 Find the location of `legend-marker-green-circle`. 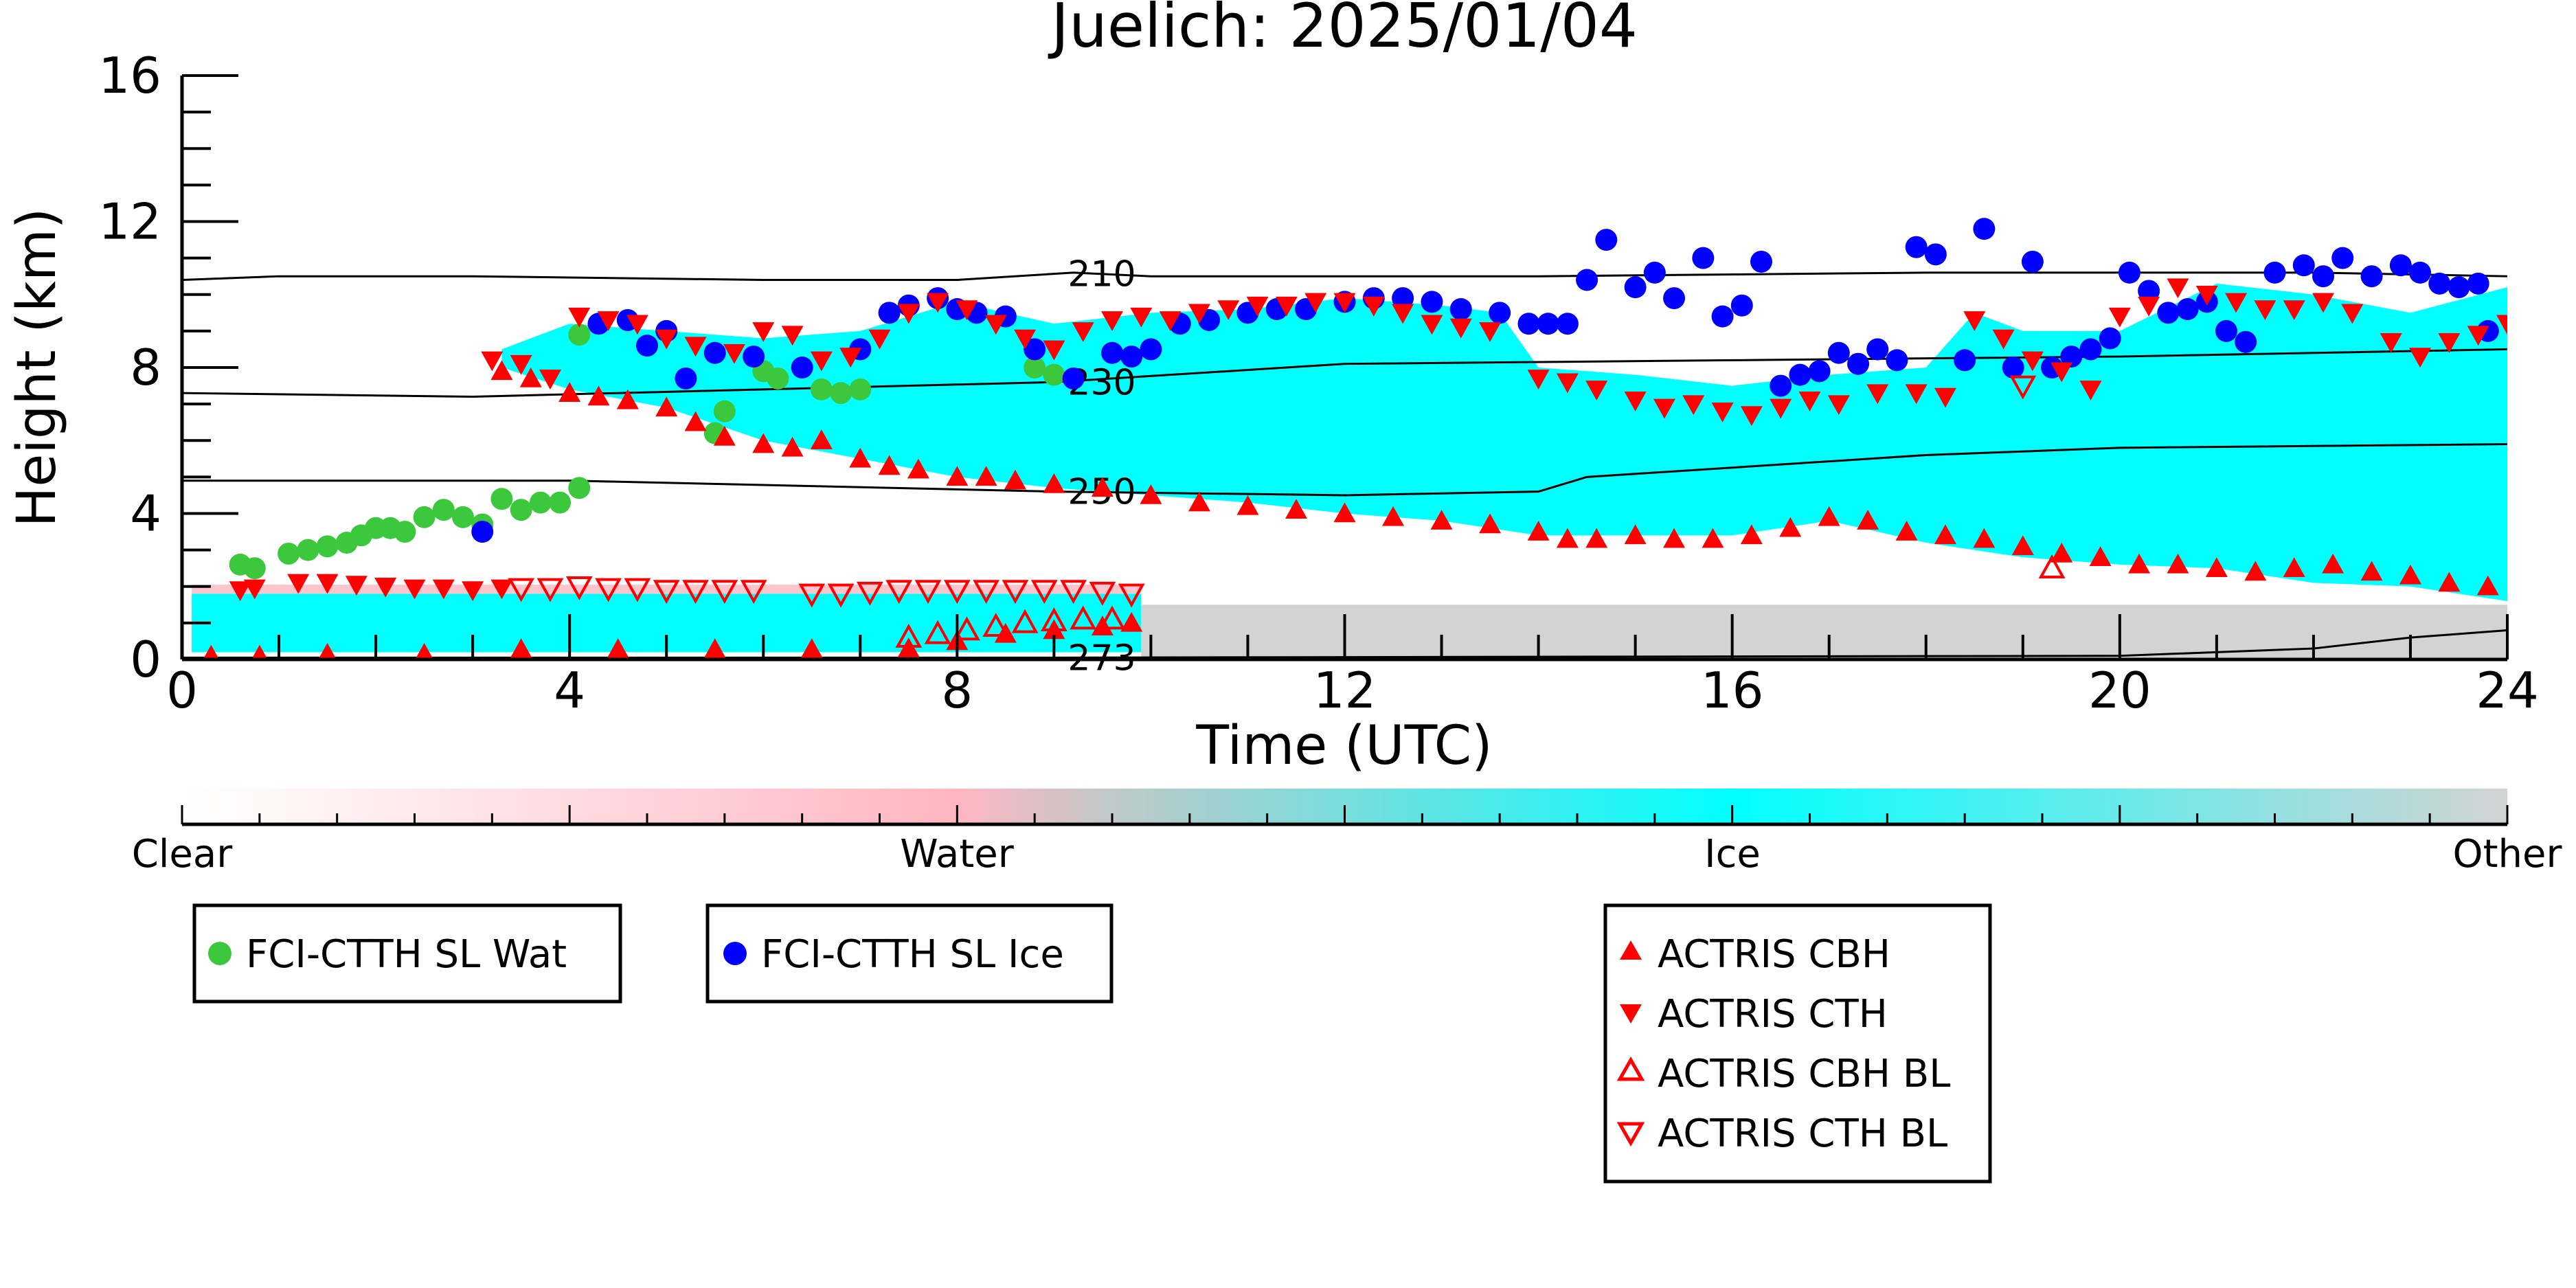

legend-marker-green-circle is located at coordinates (219, 953).